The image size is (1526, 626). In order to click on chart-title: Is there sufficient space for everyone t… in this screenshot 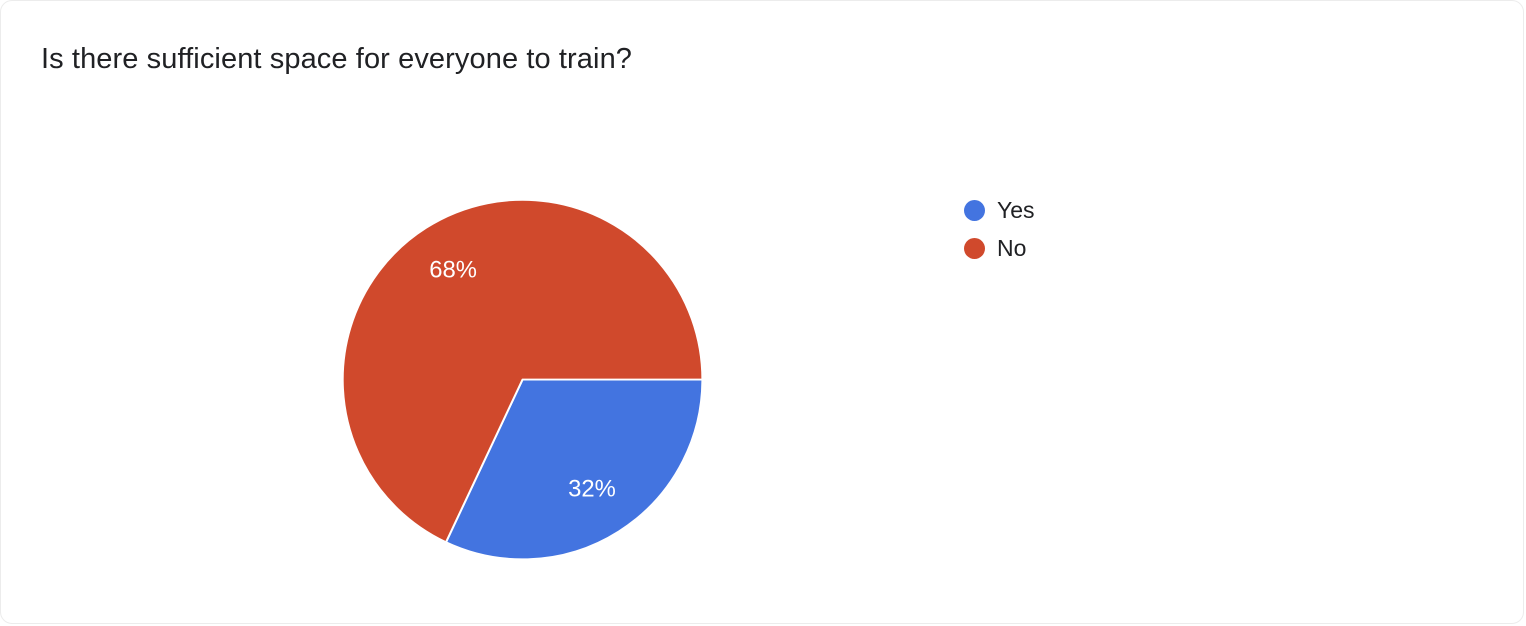, I will do `click(337, 59)`.